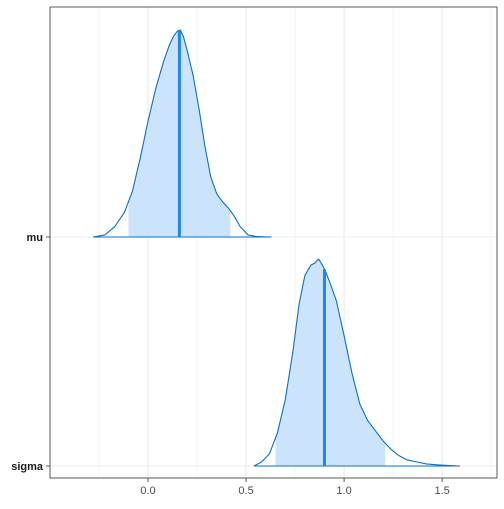 The width and height of the screenshot is (504, 509). I want to click on ridge-mu, so click(182, 133).